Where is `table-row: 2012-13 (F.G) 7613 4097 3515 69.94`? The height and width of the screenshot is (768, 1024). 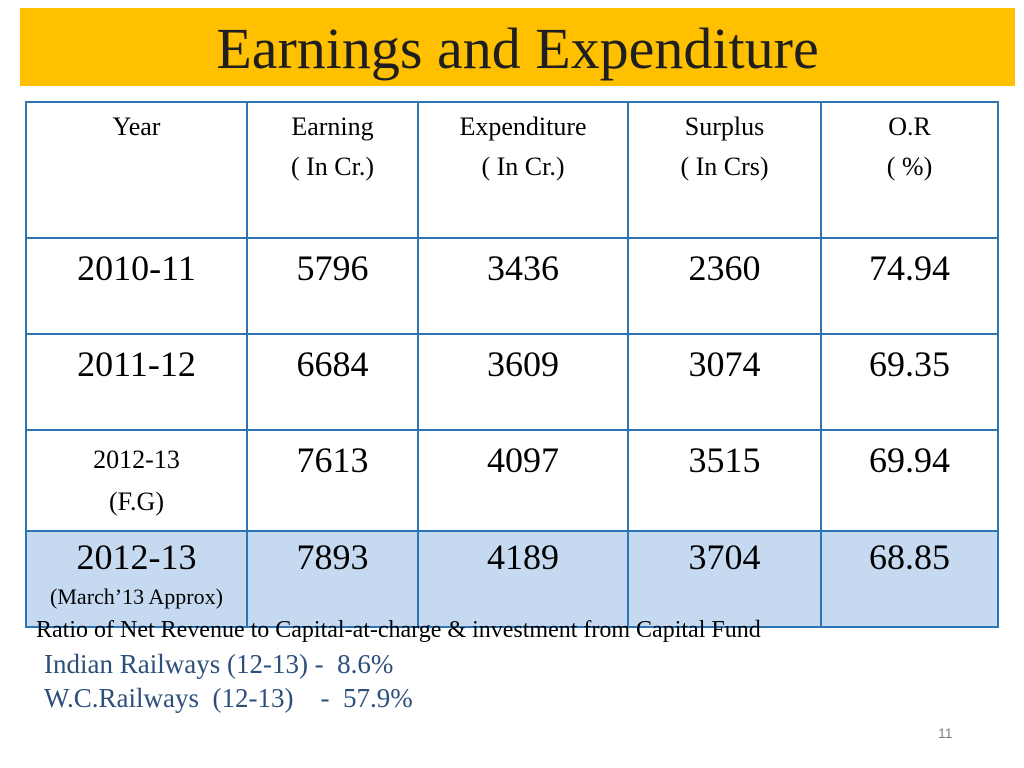
table-row: 2012-13 (F.G) 7613 4097 3515 69.94 is located at coordinates (512, 480).